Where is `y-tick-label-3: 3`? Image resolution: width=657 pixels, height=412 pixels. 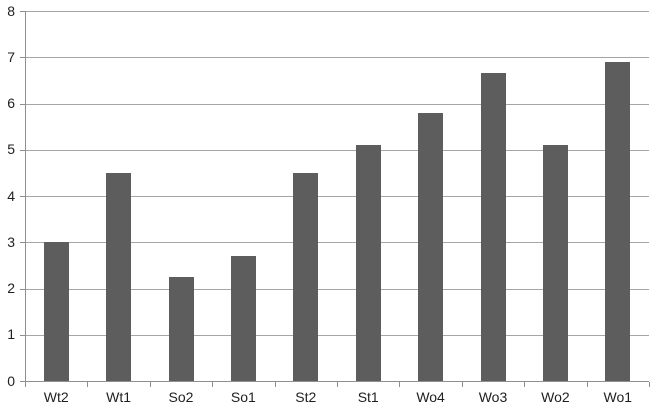 y-tick-label-3: 3 is located at coordinates (11, 241).